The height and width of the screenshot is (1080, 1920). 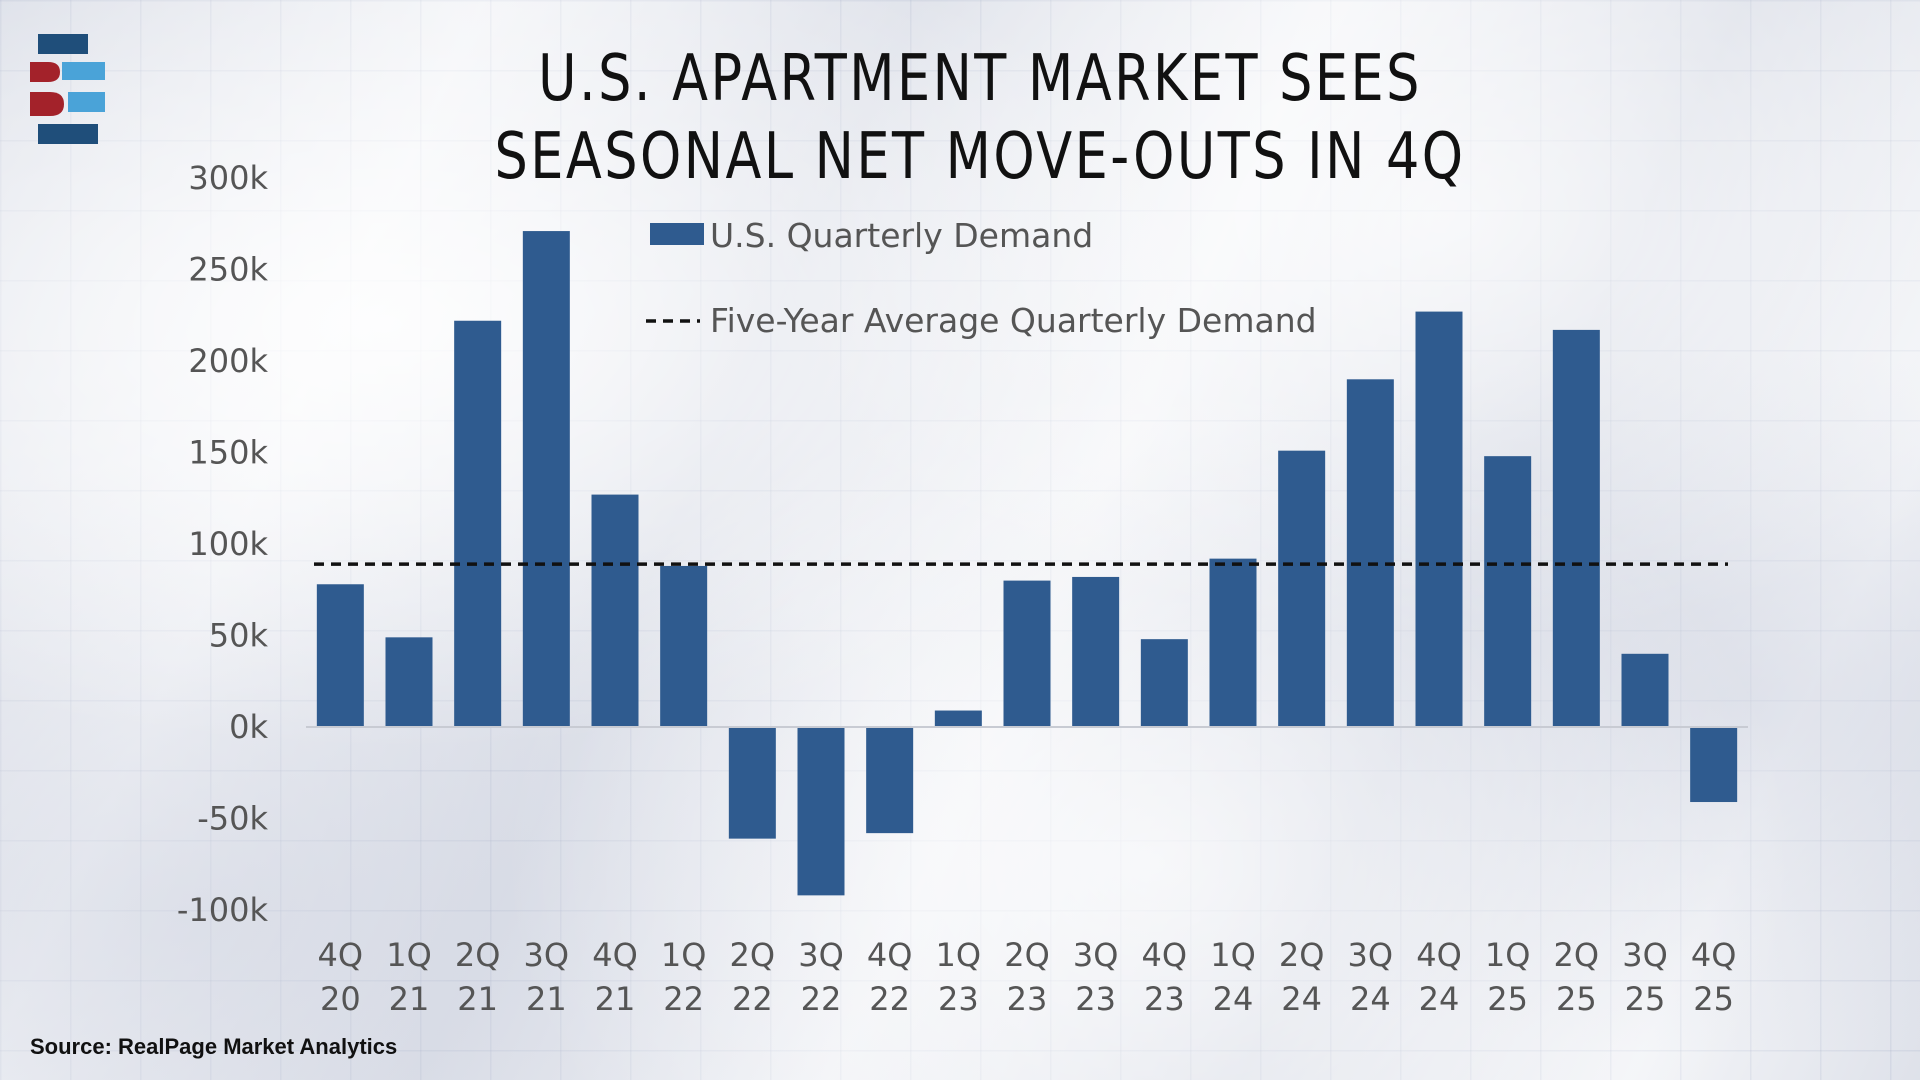 I want to click on y-tick-label: 200k, so click(x=228, y=361).